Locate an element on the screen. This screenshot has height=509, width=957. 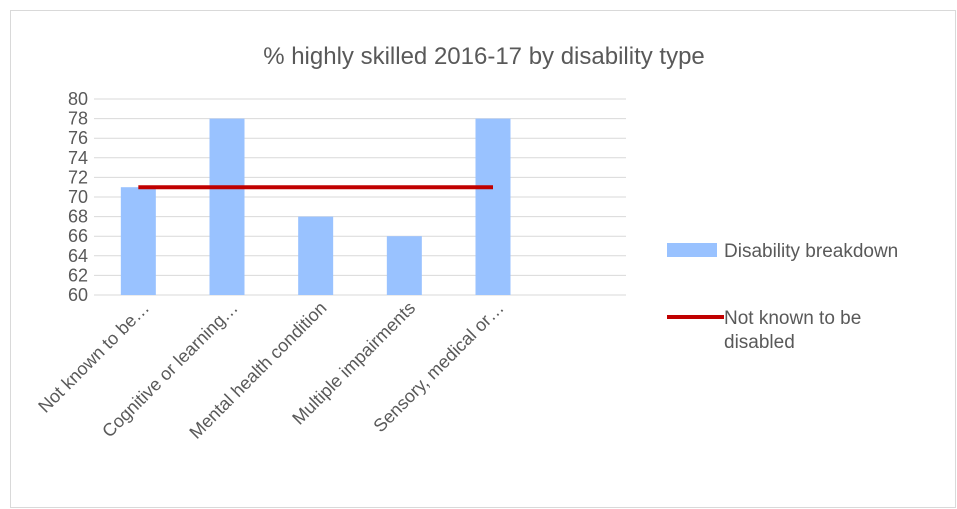
y-tick-label: 66 is located at coordinates (78, 236).